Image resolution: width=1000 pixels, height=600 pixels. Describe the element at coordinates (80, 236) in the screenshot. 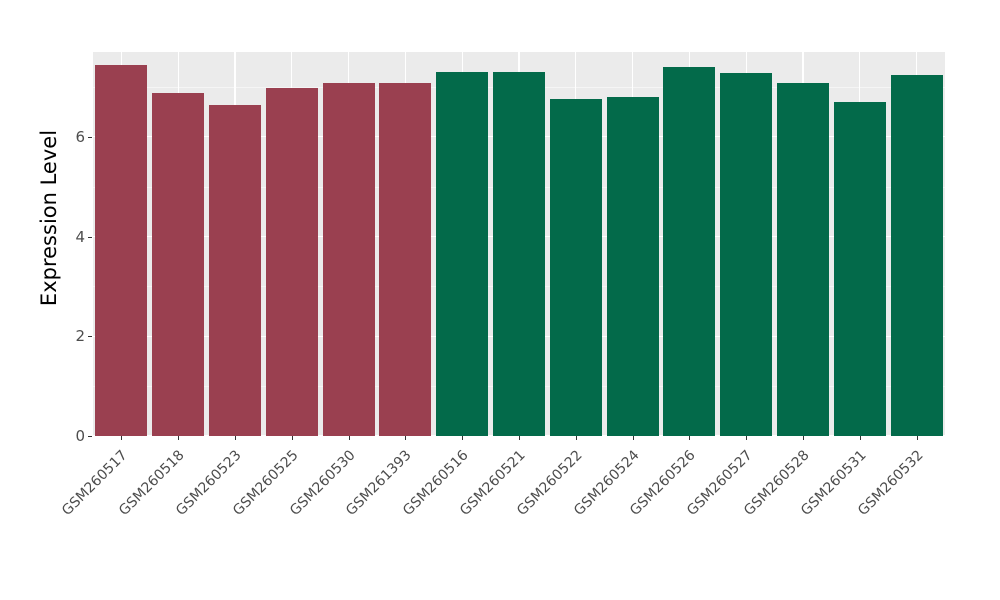

I see `y-axis-tick-label: 4` at that location.